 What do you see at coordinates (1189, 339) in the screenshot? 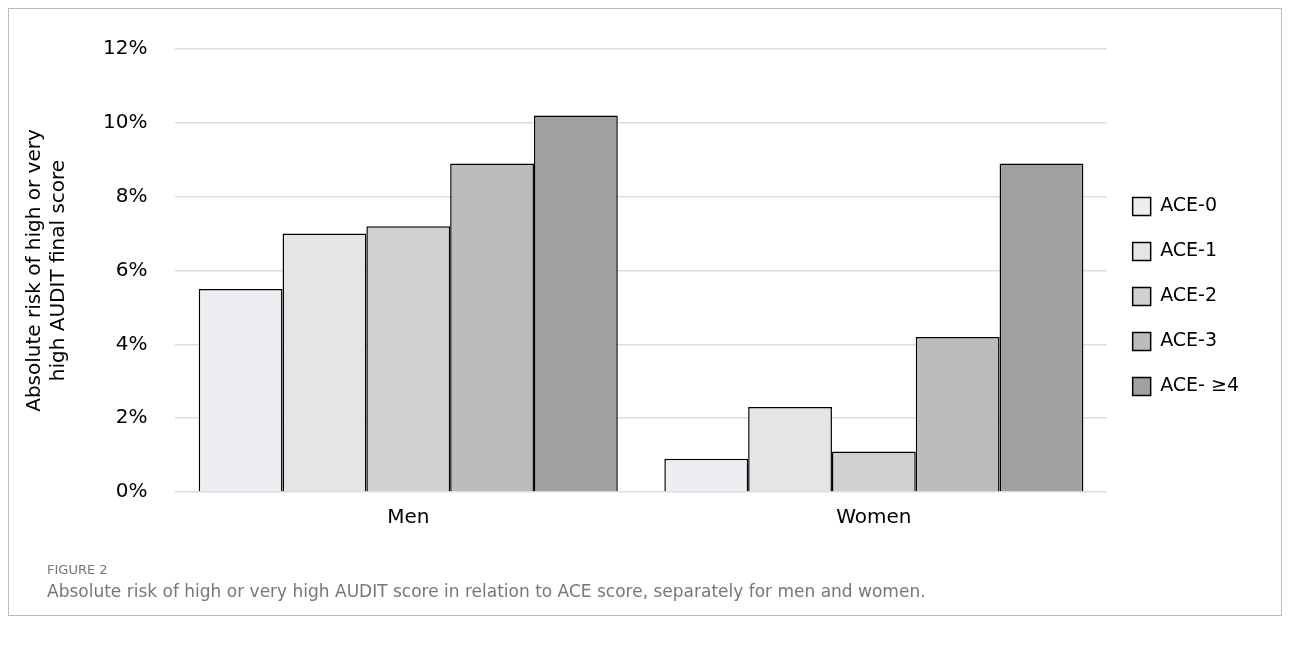
I see `legend-label: ACE-3` at bounding box center [1189, 339].